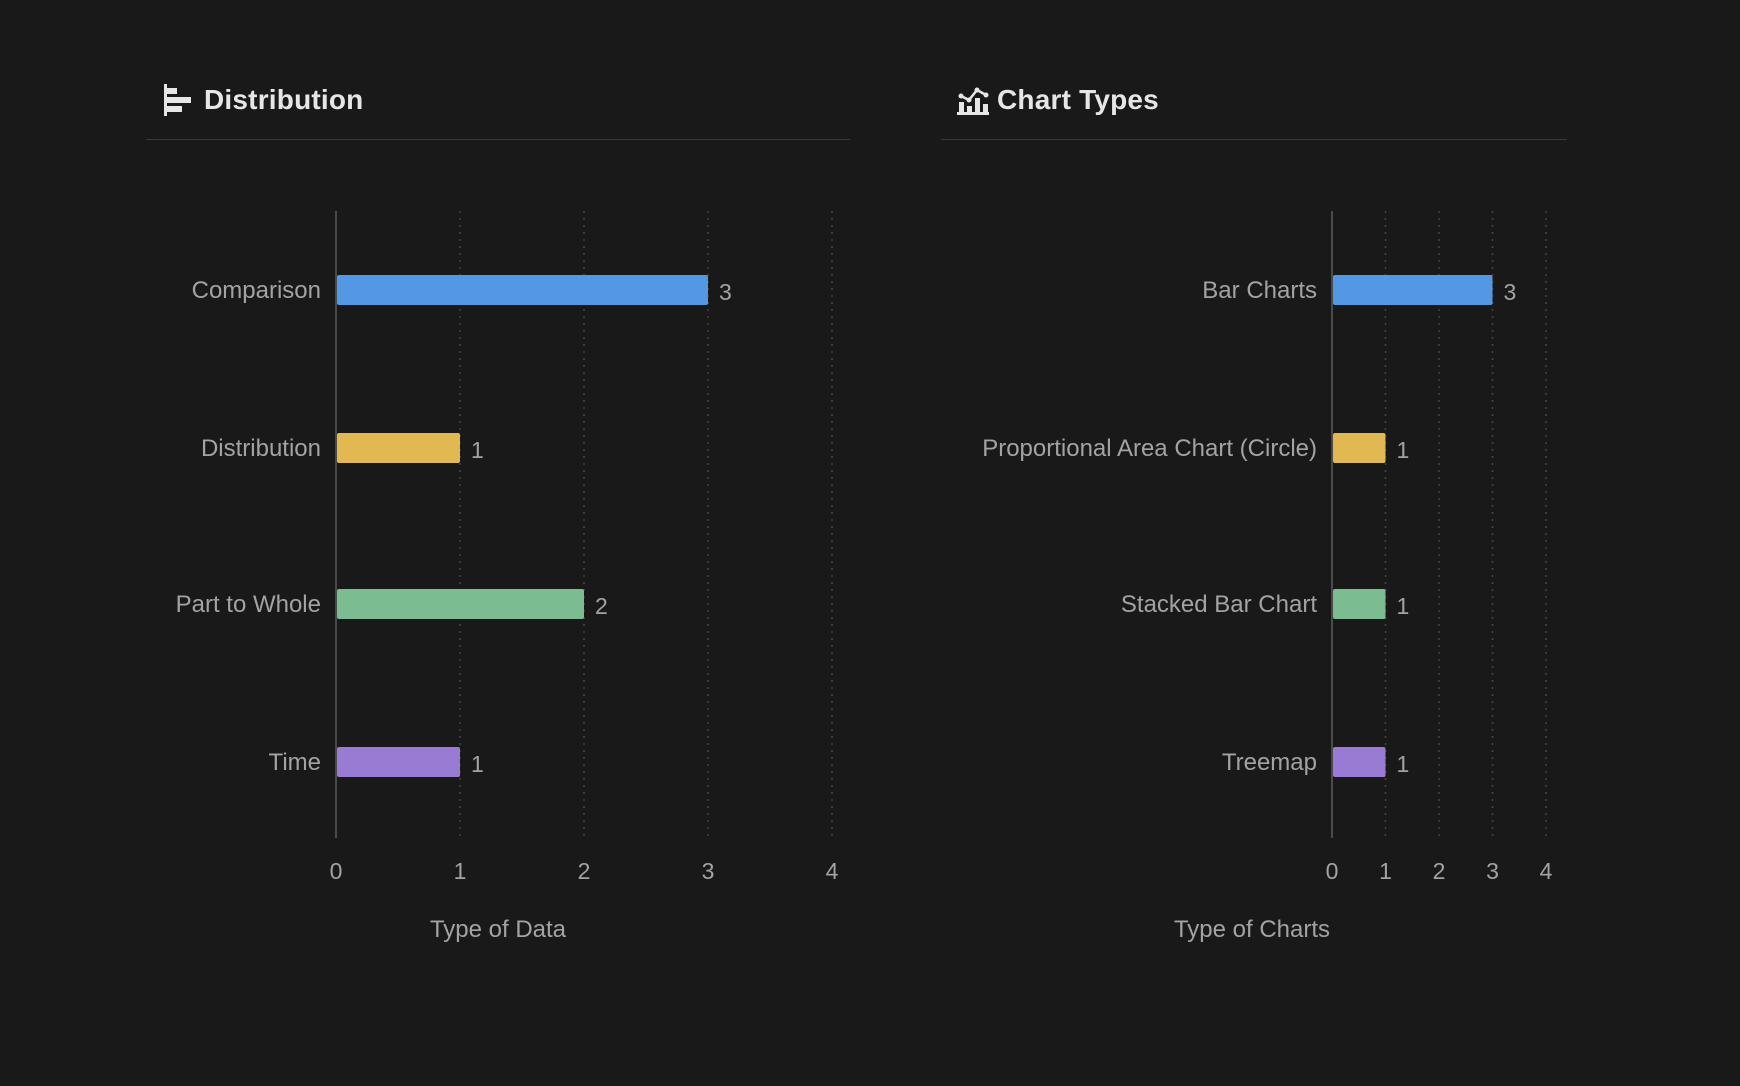 Image resolution: width=1740 pixels, height=1086 pixels. What do you see at coordinates (1259, 290) in the screenshot?
I see `category-label: Bar Charts` at bounding box center [1259, 290].